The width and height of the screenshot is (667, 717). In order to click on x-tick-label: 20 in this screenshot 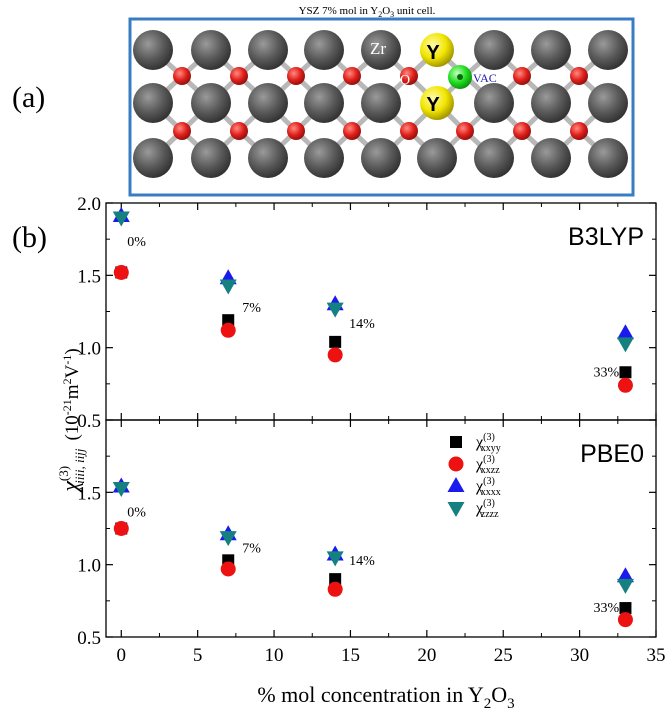, I will do `click(426, 655)`.